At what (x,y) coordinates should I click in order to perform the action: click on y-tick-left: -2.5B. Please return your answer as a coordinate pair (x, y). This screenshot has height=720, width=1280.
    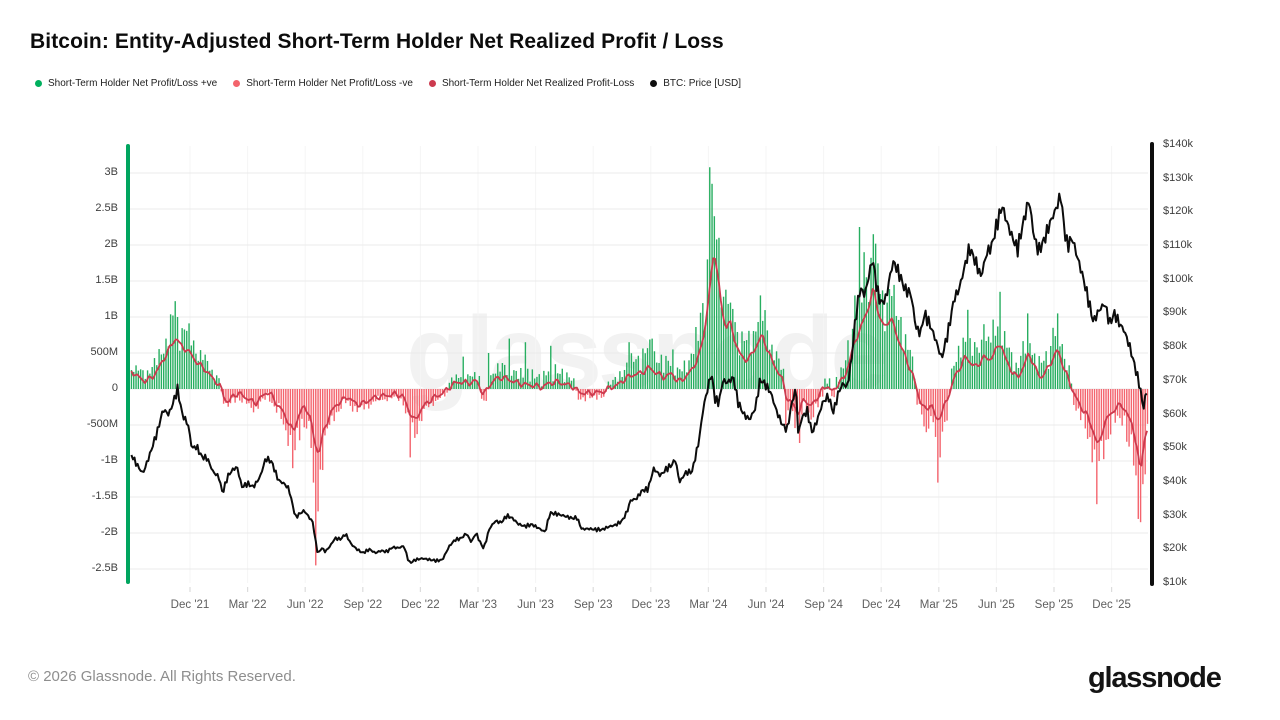
    Looking at the image, I should click on (104, 568).